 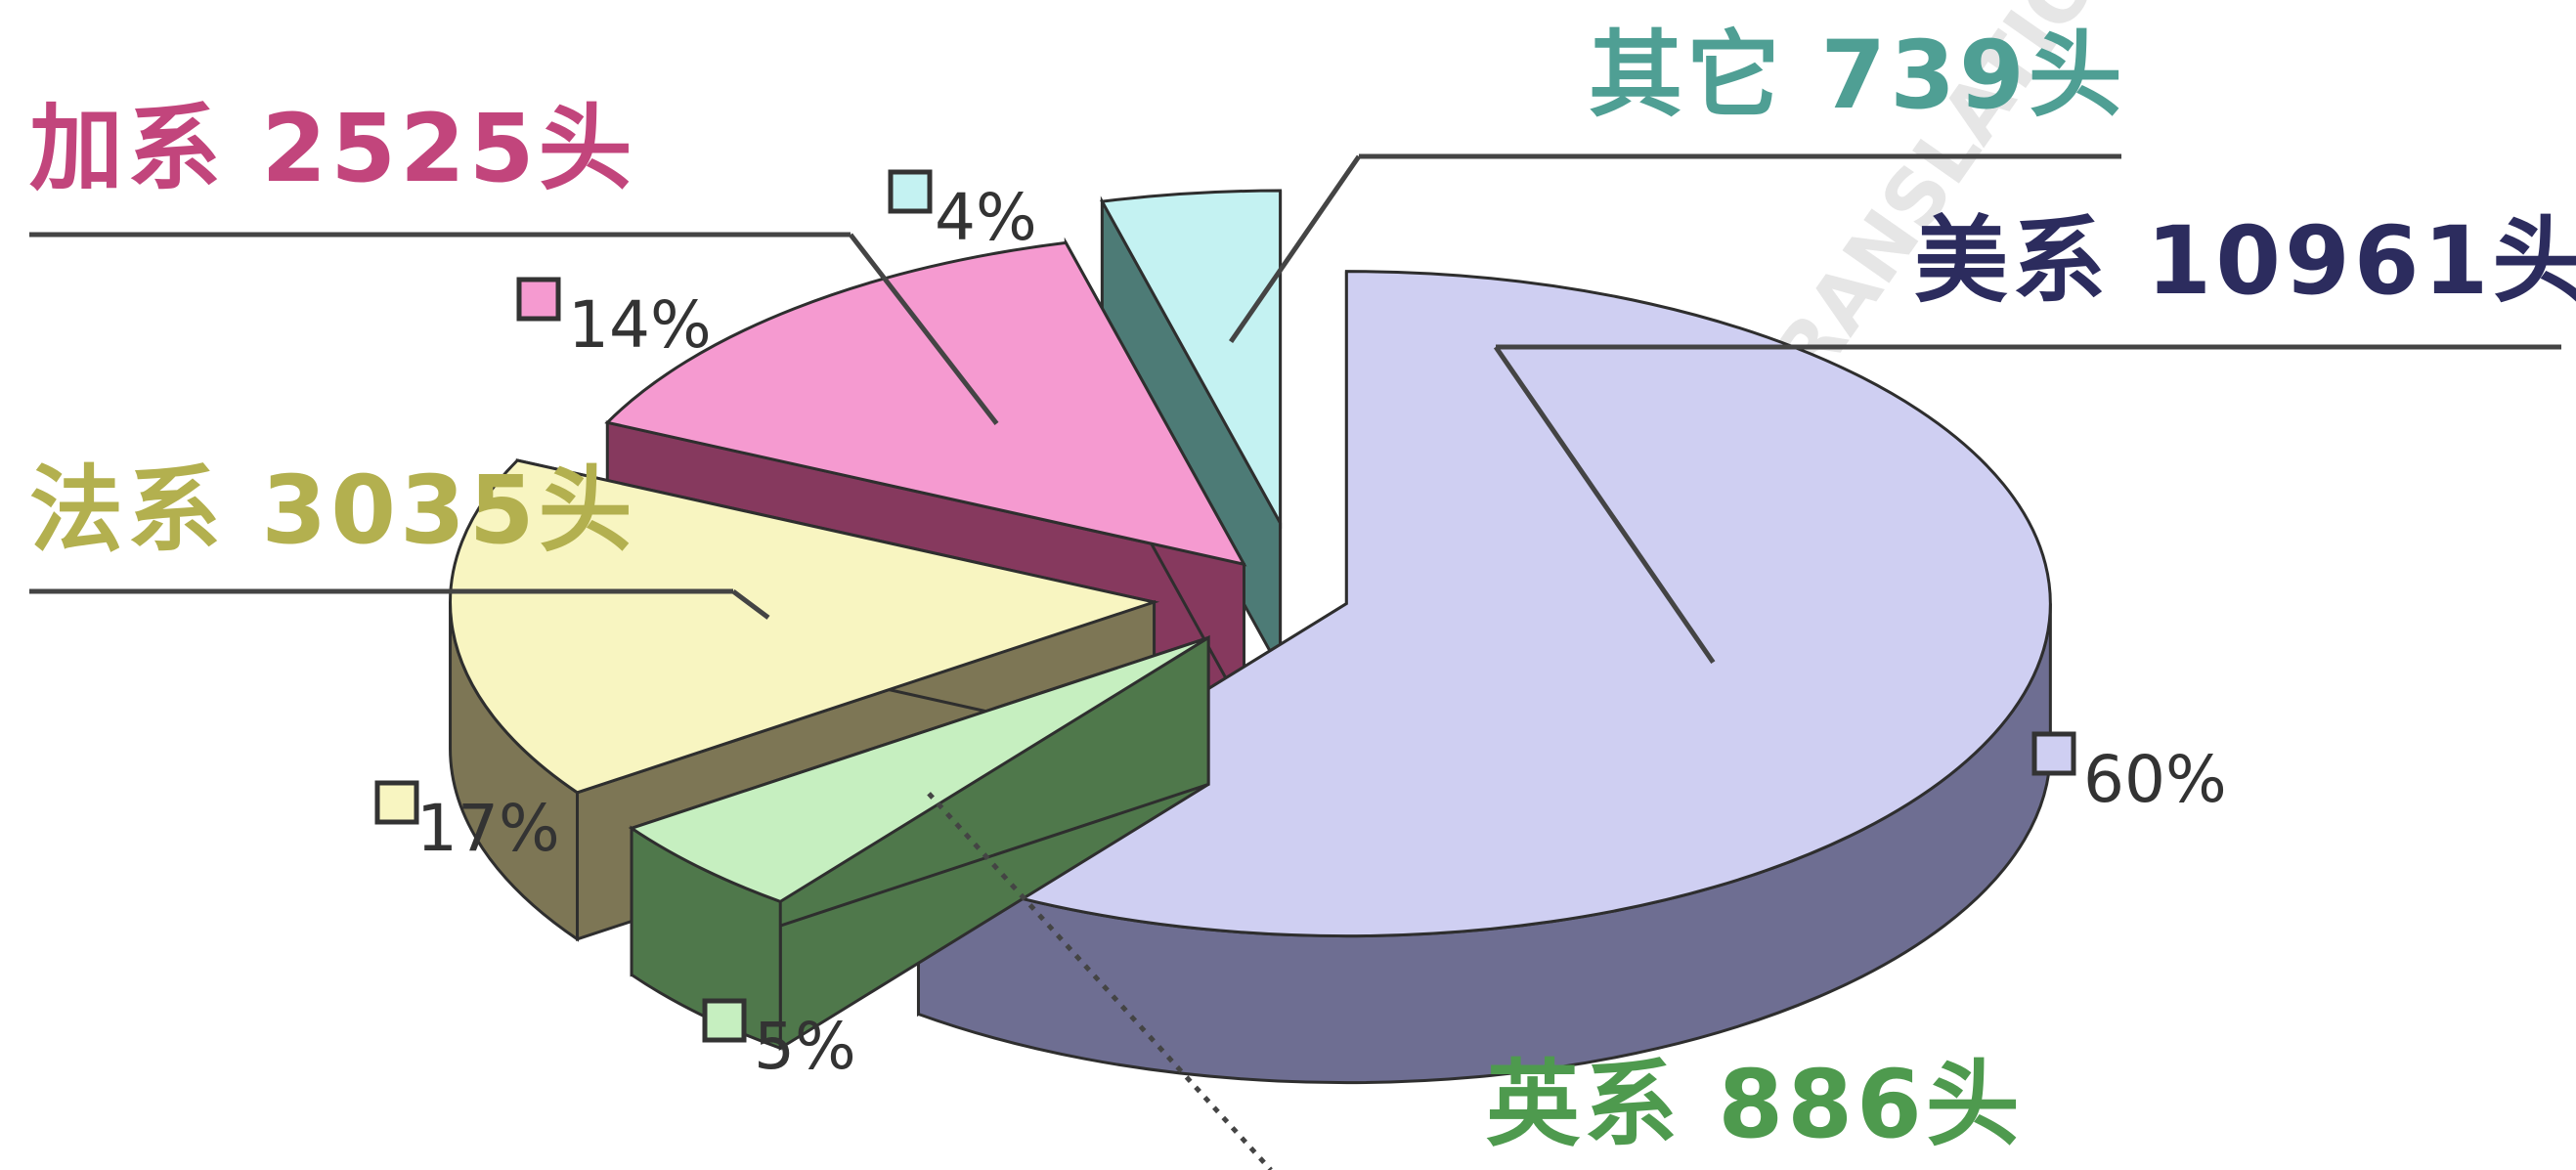 I want to click on legend-swatch-us, so click(x=2053, y=753).